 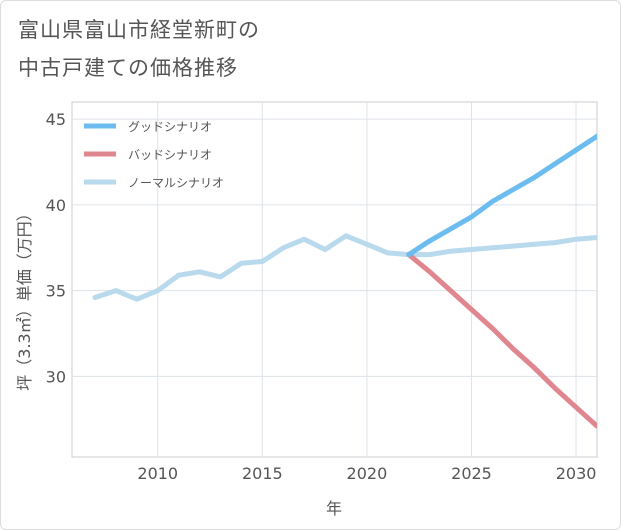 What do you see at coordinates (576, 473) in the screenshot?
I see `x-tick-label: 2030` at bounding box center [576, 473].